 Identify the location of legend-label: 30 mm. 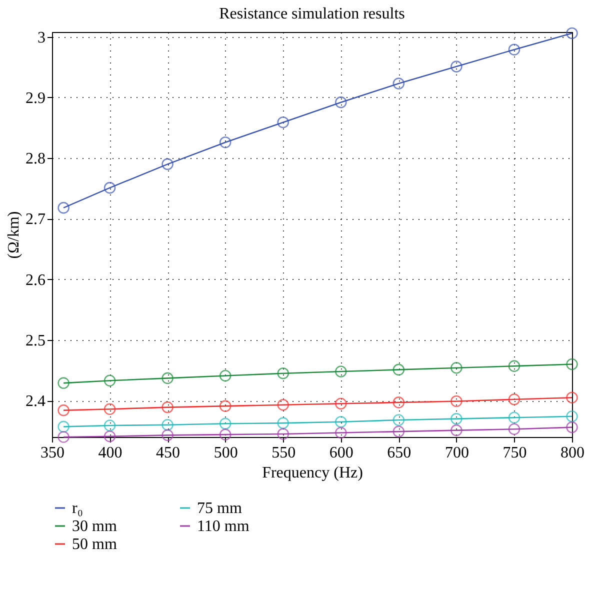
(95, 526).